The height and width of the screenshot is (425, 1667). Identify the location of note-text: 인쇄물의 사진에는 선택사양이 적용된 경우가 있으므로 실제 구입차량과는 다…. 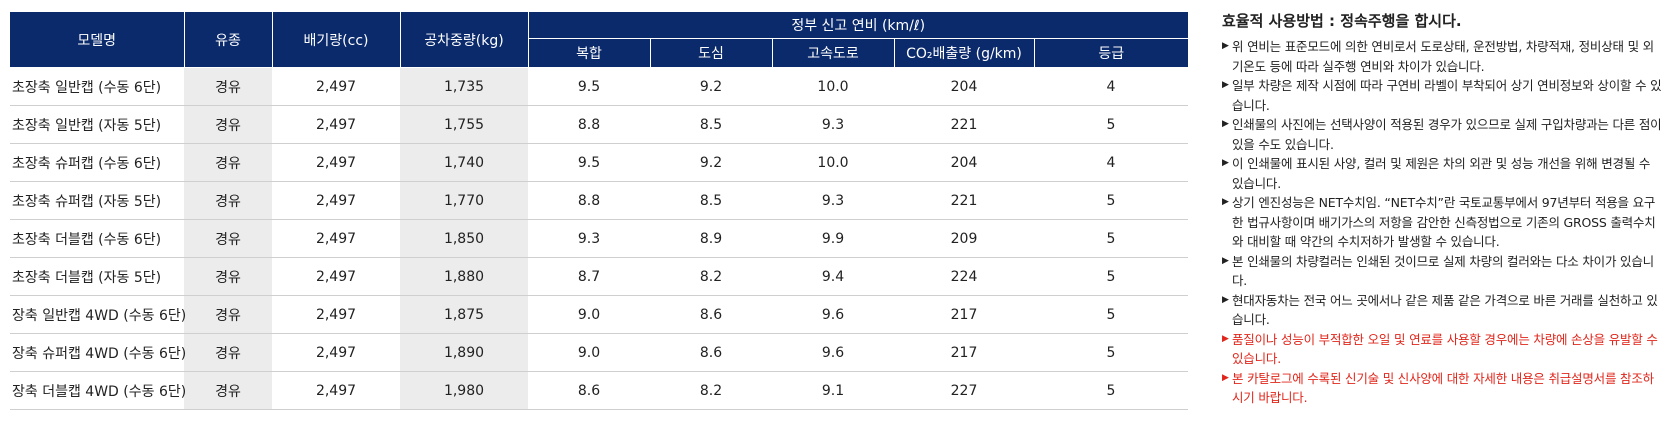
(1447, 134).